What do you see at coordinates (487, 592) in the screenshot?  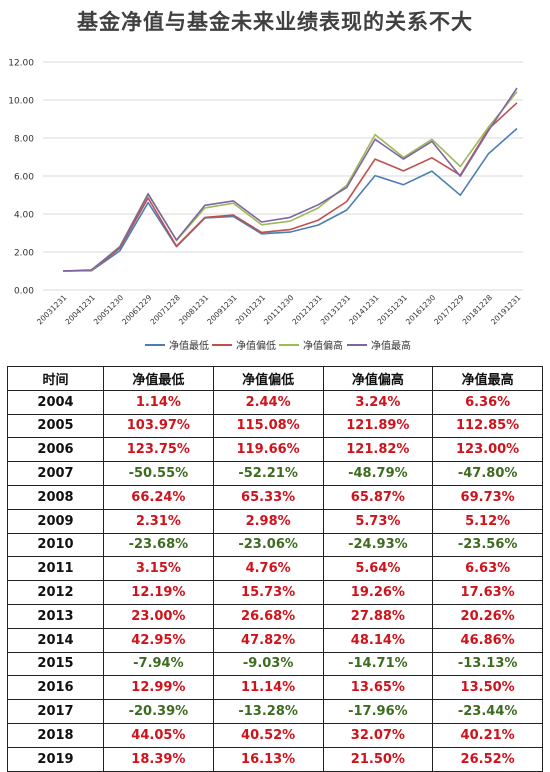 I see `return-cell: 17.63%` at bounding box center [487, 592].